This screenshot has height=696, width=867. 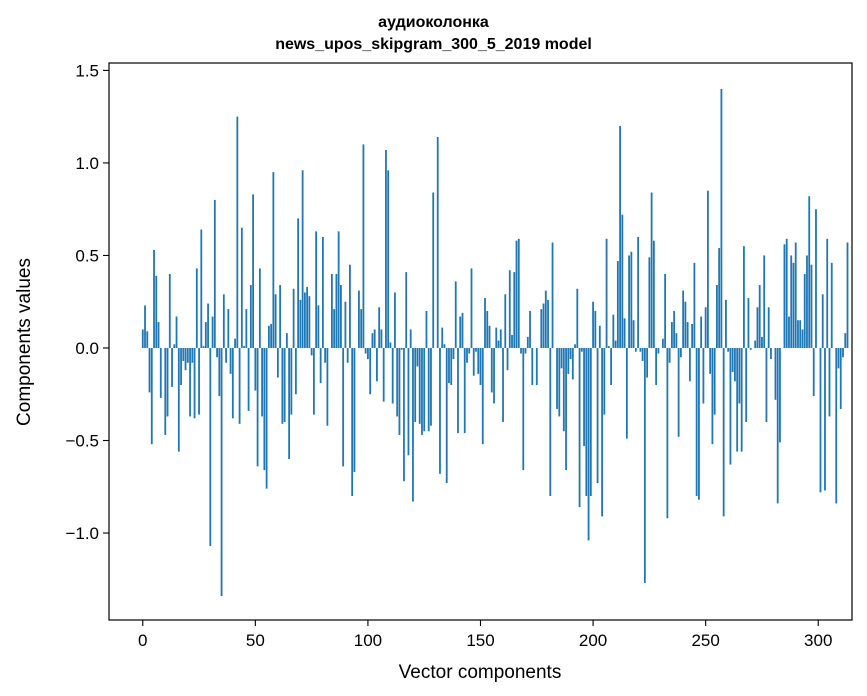 I want to click on x-tick-label: 250, so click(x=705, y=640).